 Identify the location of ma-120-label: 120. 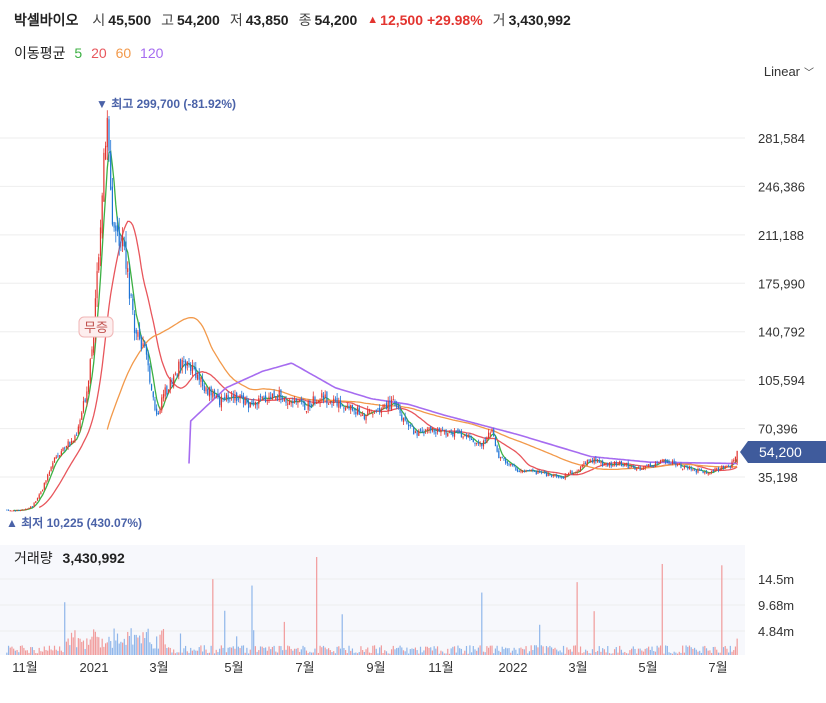
(152, 53).